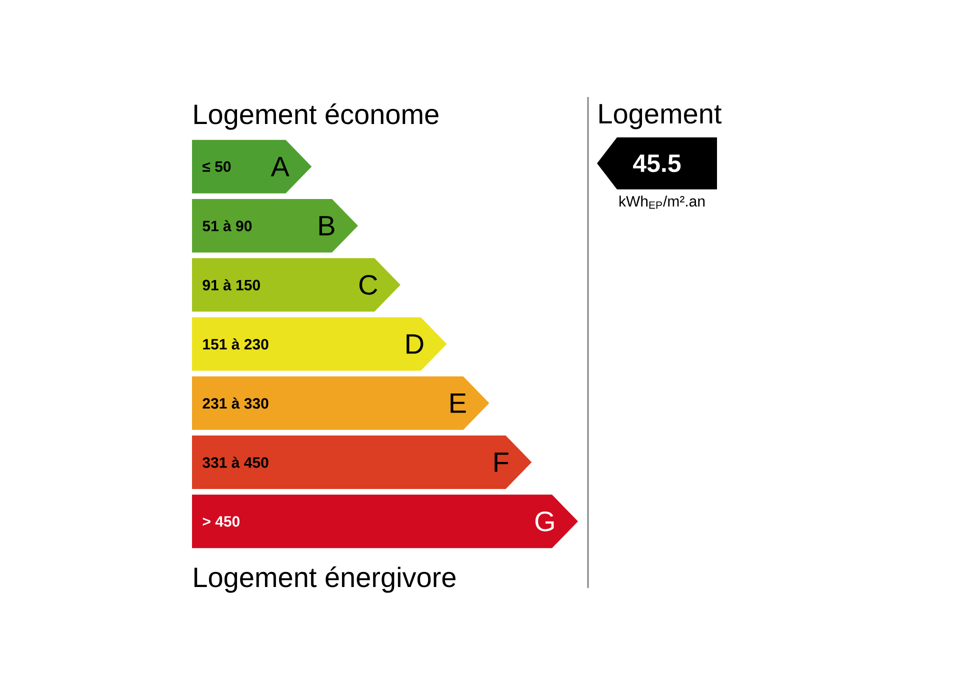  I want to click on y-tick-label: B, so click(326, 226).